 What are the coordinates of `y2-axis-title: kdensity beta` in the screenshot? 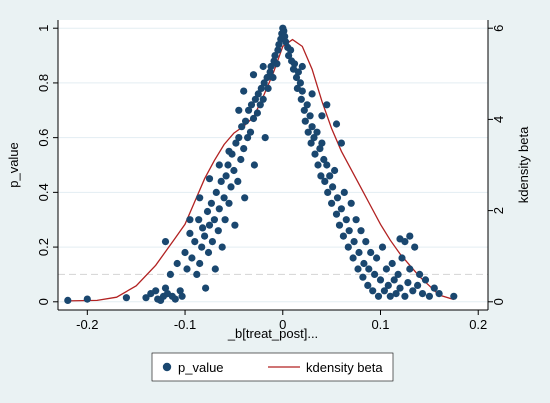 It's located at (523, 164).